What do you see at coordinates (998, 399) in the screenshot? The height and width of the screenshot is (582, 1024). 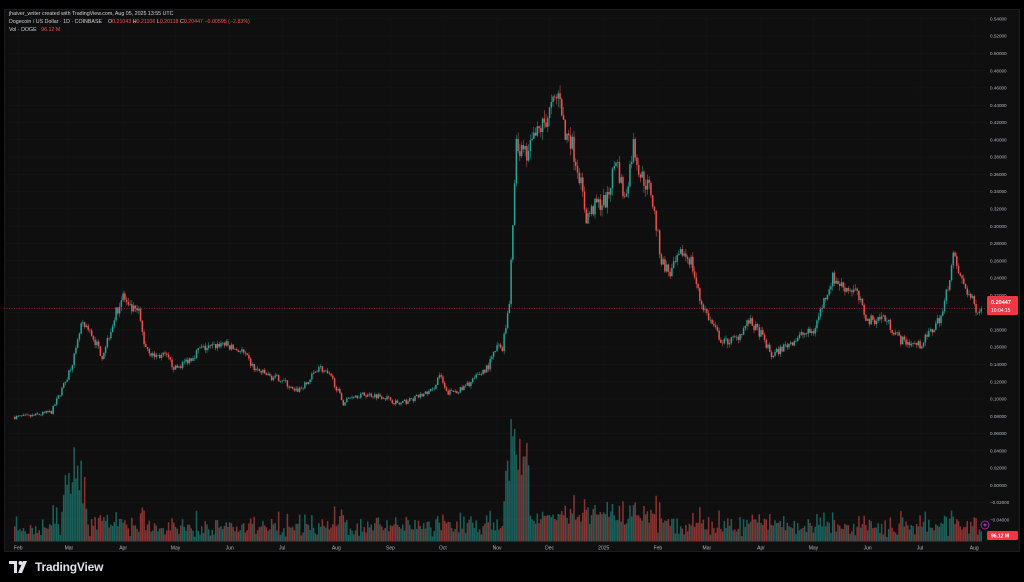 I see `price-tick-label: 0.10000` at bounding box center [998, 399].